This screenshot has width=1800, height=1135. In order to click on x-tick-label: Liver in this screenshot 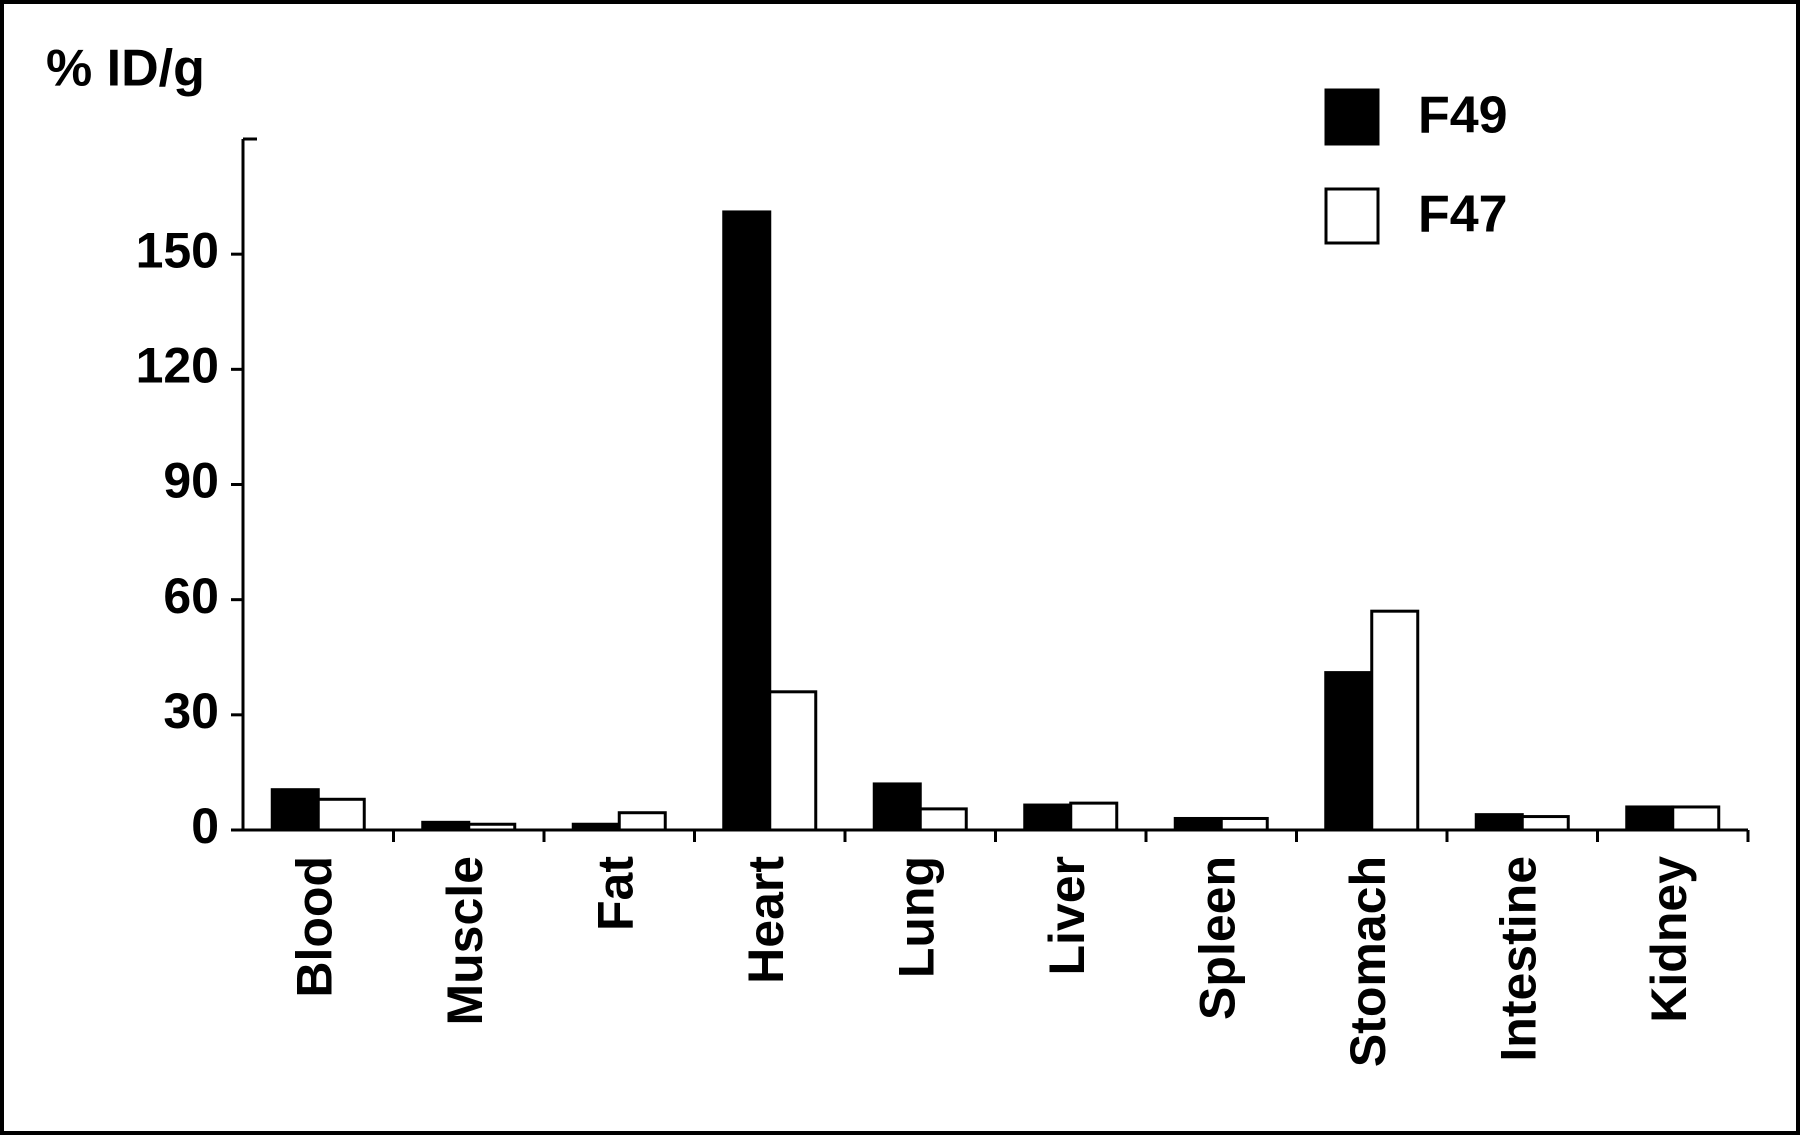, I will do `click(1067, 916)`.